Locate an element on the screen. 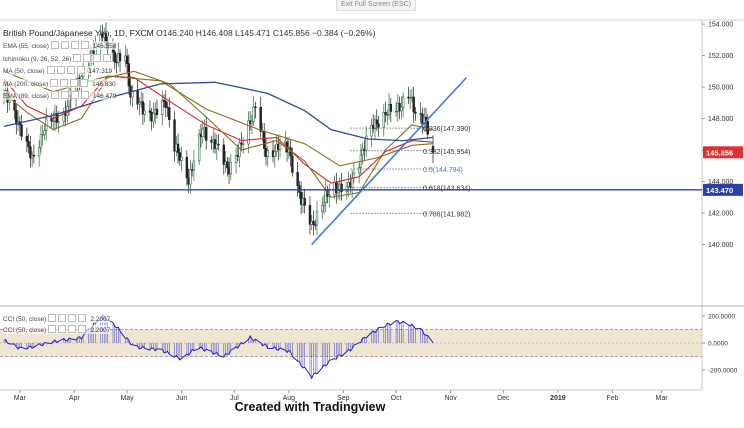  indicator-row: MA (50, close) 147.319 is located at coordinates (58, 70).